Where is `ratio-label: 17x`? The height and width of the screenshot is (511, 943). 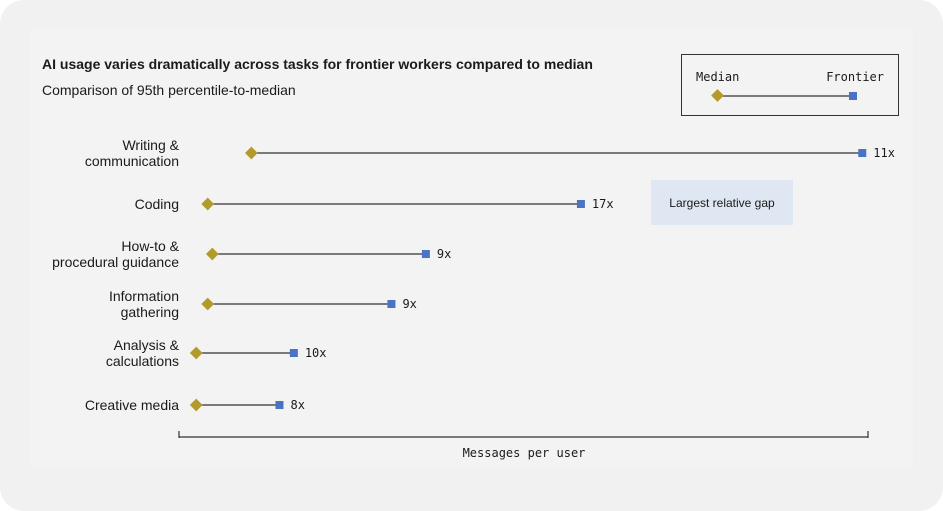
ratio-label: 17x is located at coordinates (603, 204).